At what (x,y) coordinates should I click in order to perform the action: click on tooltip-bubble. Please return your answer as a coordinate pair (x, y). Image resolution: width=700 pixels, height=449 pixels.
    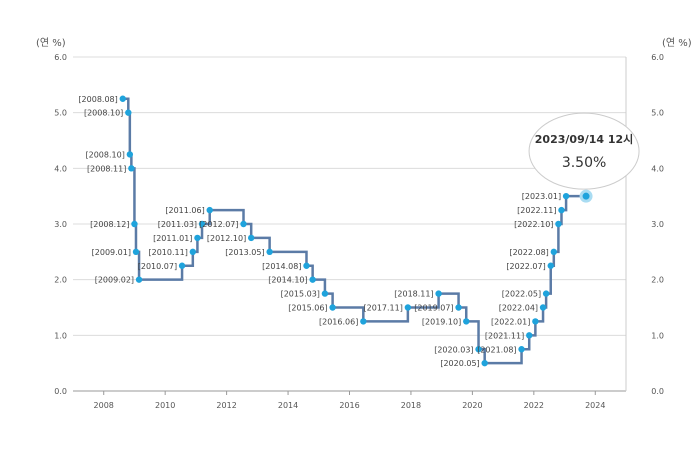
    Looking at the image, I should click on (584, 151).